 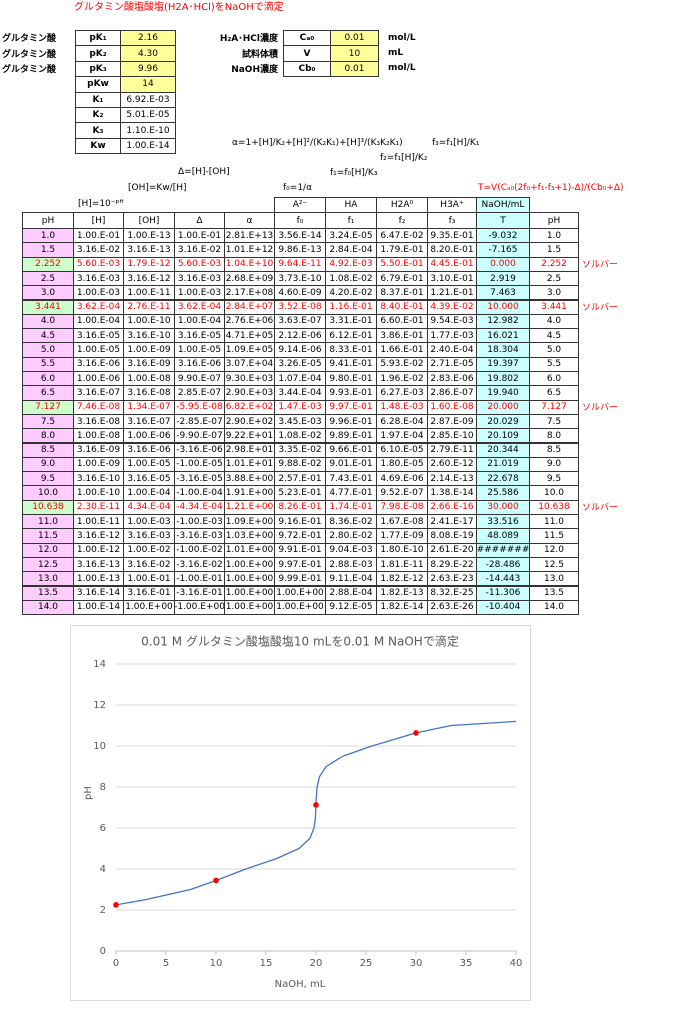 What do you see at coordinates (98, 69) in the screenshot?
I see `param-symbol: pK₃` at bounding box center [98, 69].